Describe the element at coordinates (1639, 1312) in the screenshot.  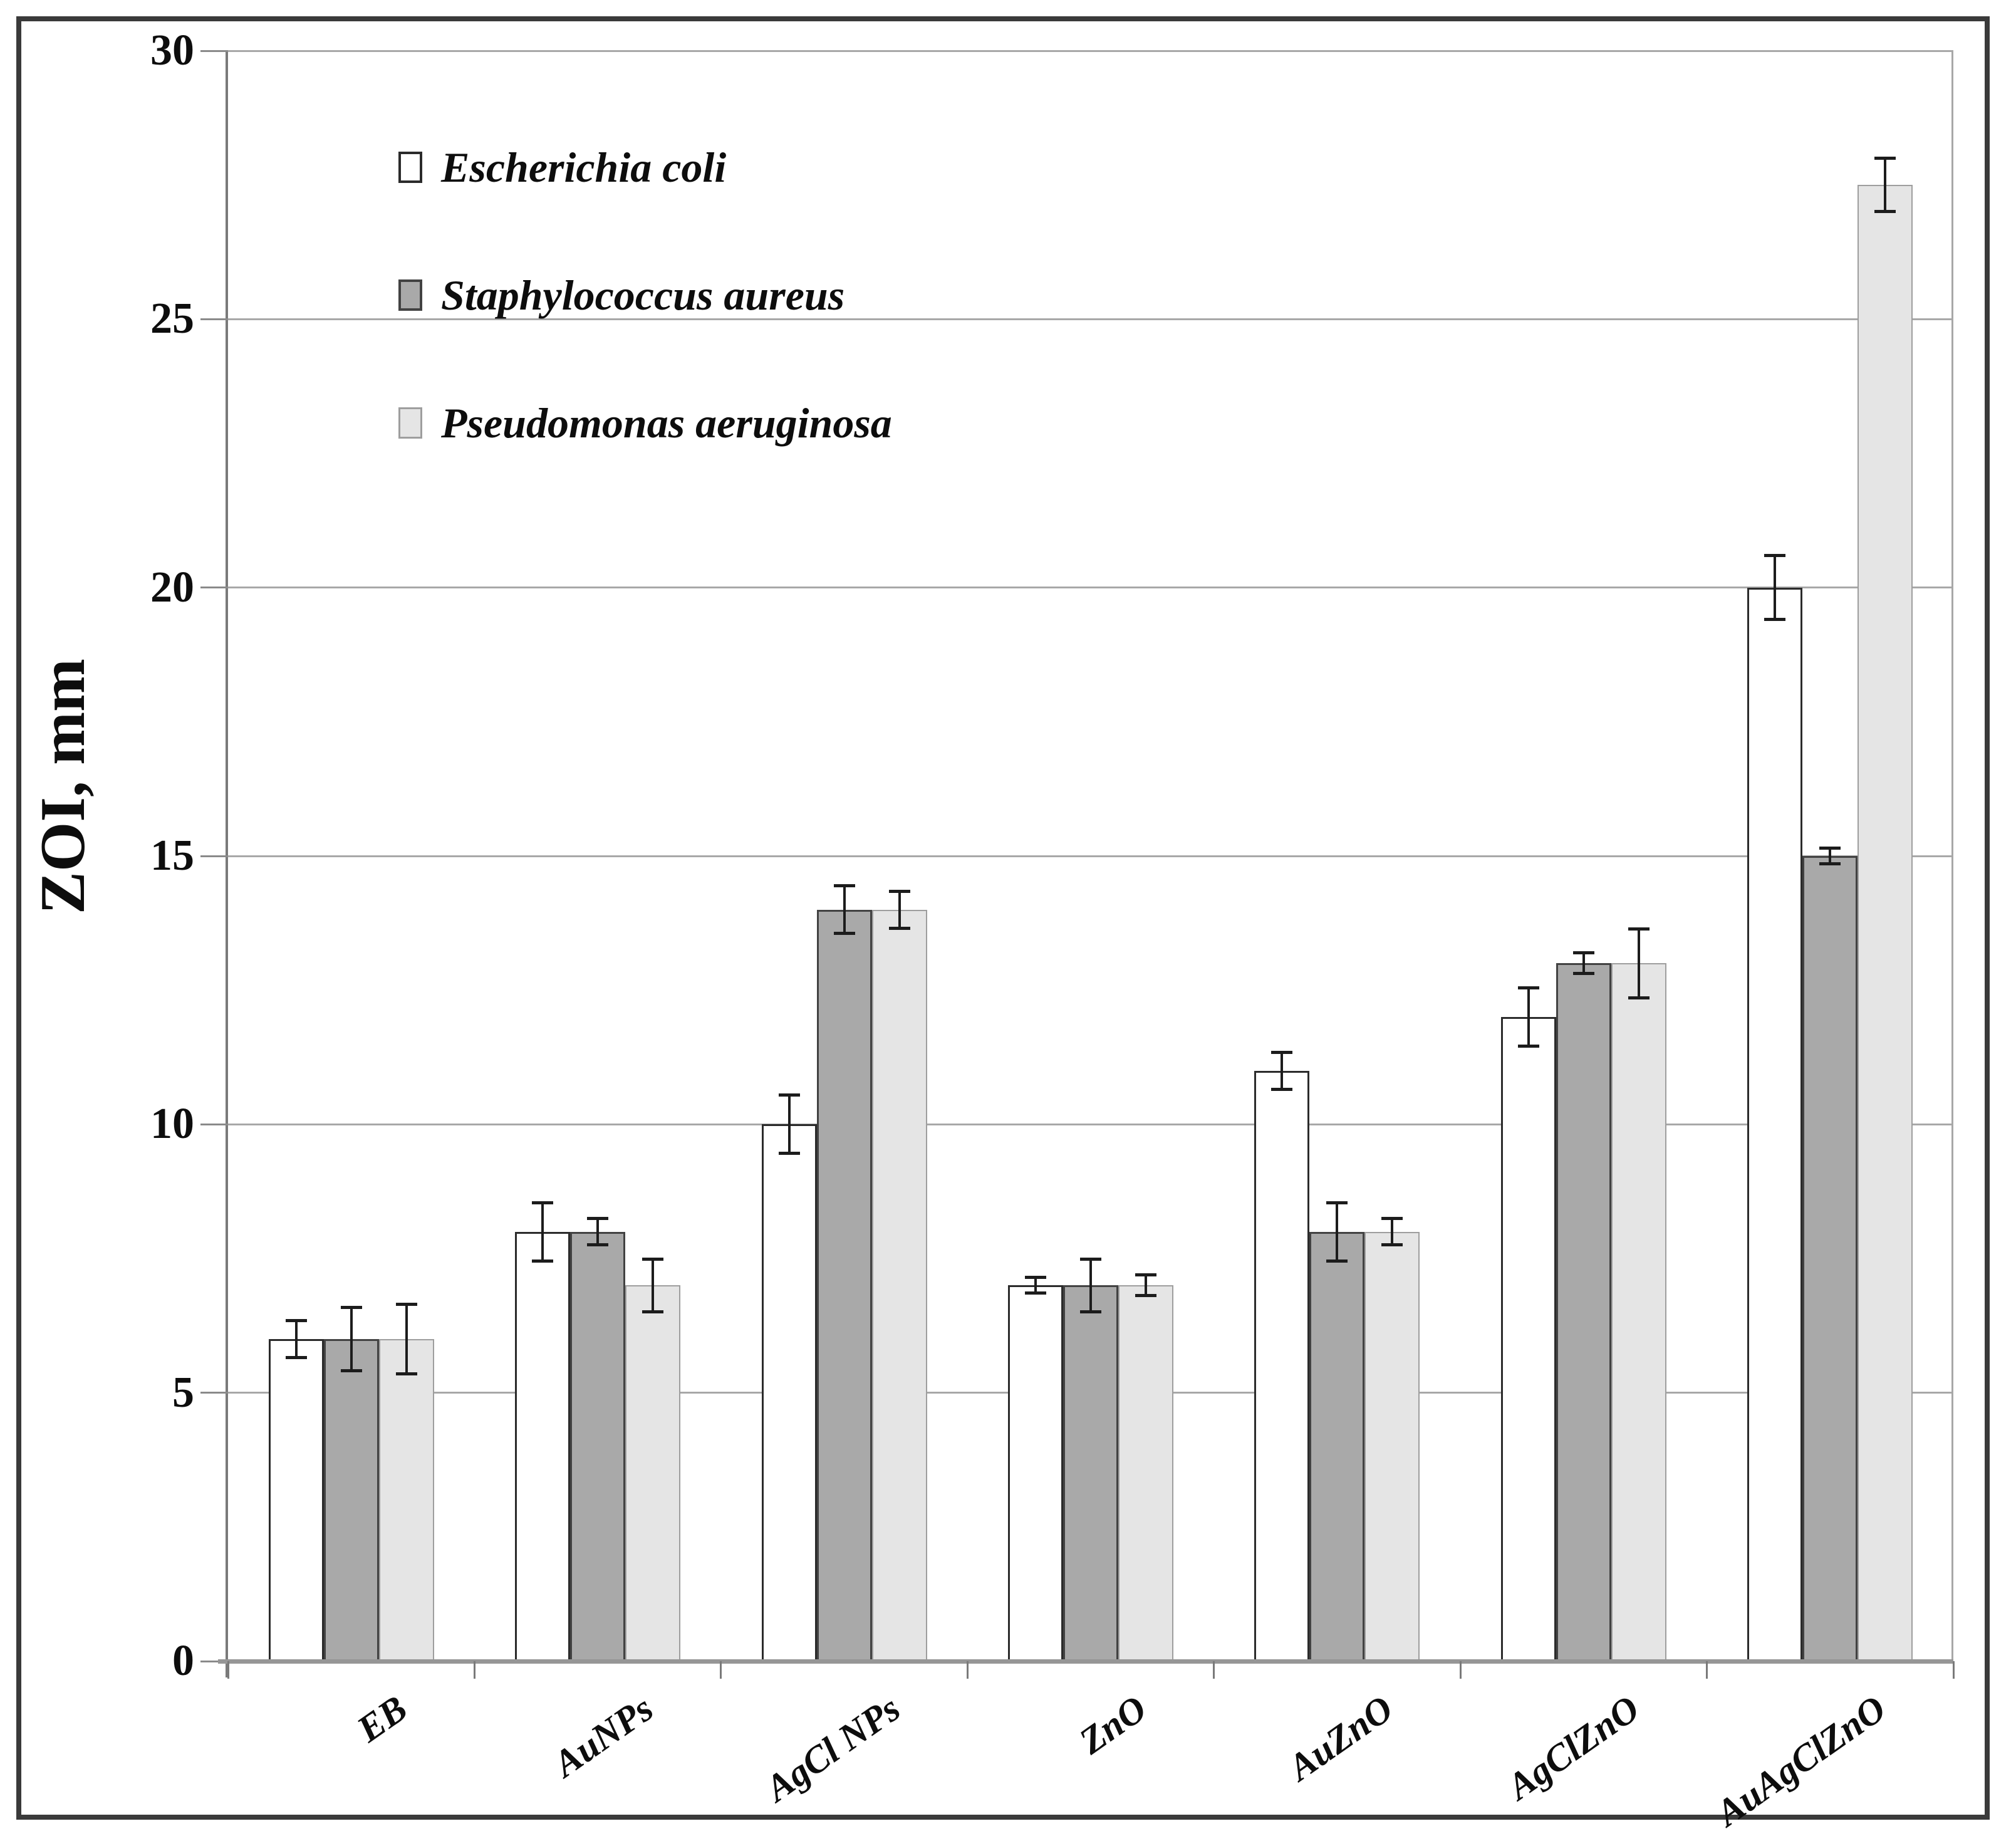
I see `bar-AgClZnO-s2` at that location.